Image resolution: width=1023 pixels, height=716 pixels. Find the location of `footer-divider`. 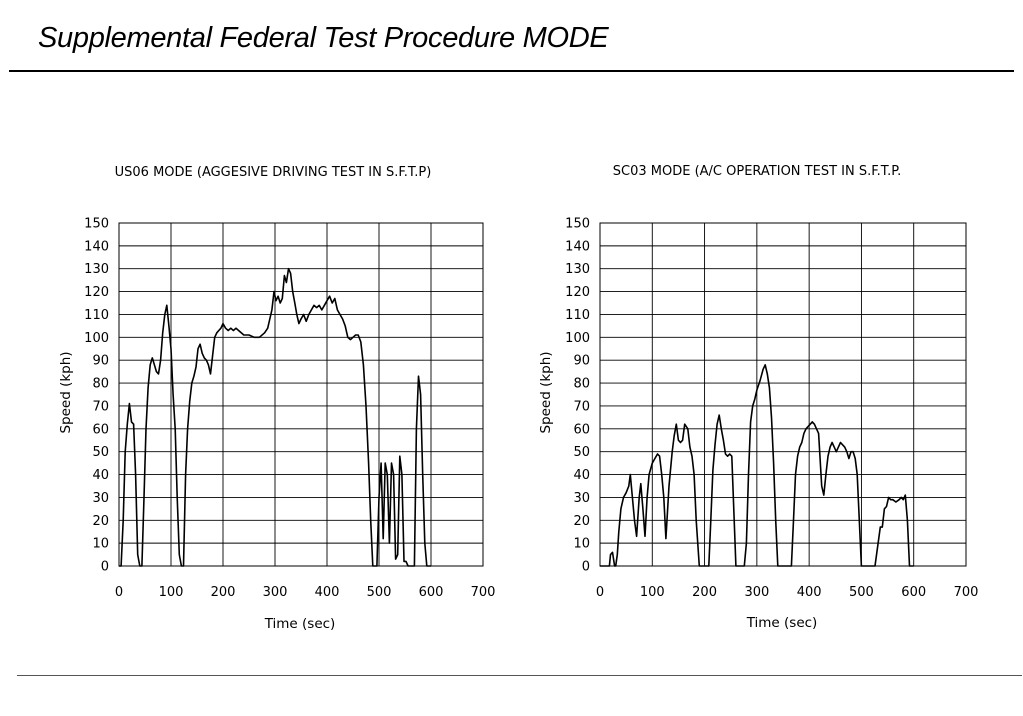

footer-divider is located at coordinates (519, 675).